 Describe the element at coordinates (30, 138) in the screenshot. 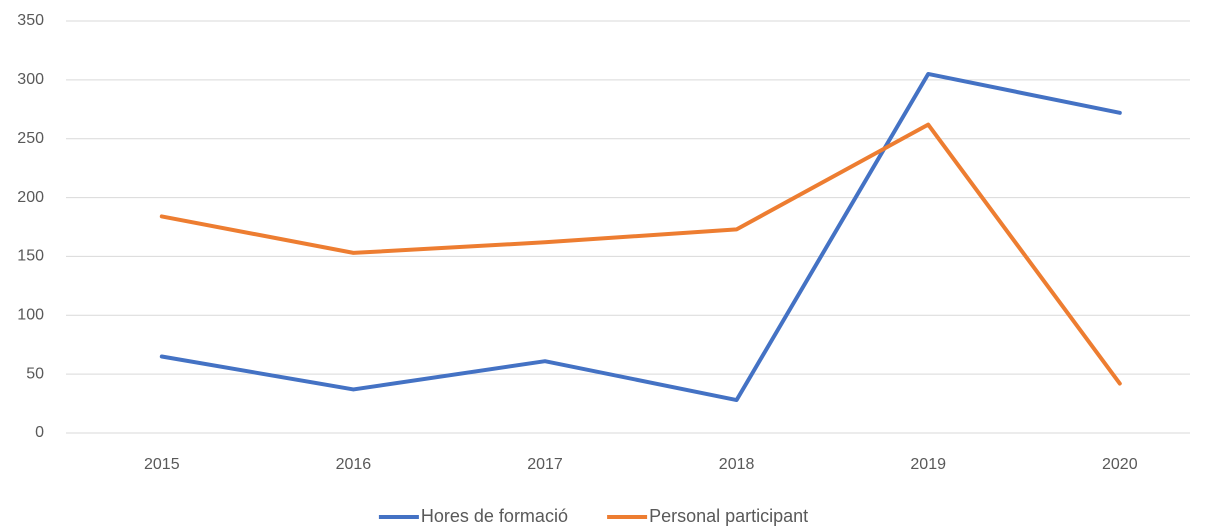

I see `y-tick-label: 250` at that location.